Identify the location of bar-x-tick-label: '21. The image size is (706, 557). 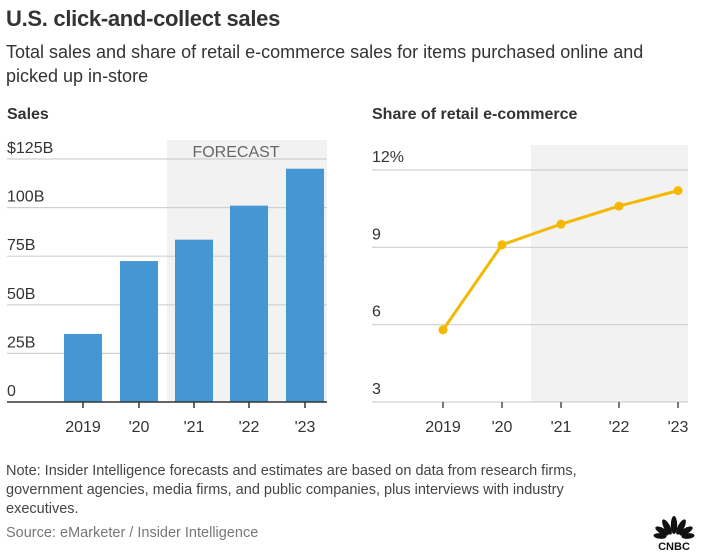
(194, 427).